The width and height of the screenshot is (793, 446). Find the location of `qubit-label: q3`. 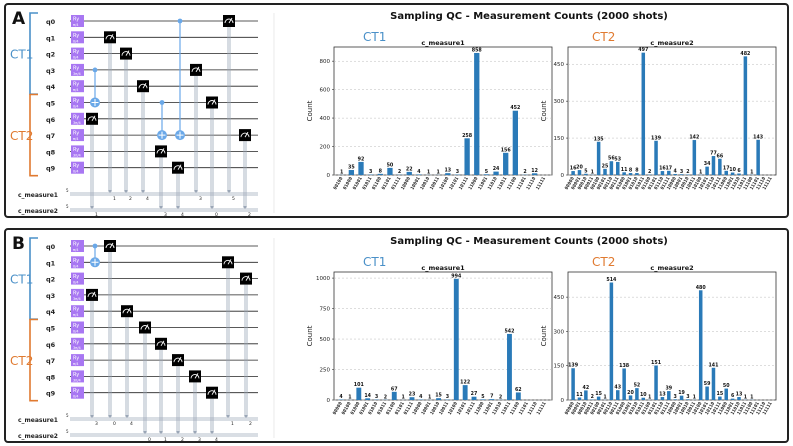

qubit-label: q3 is located at coordinates (50, 71).